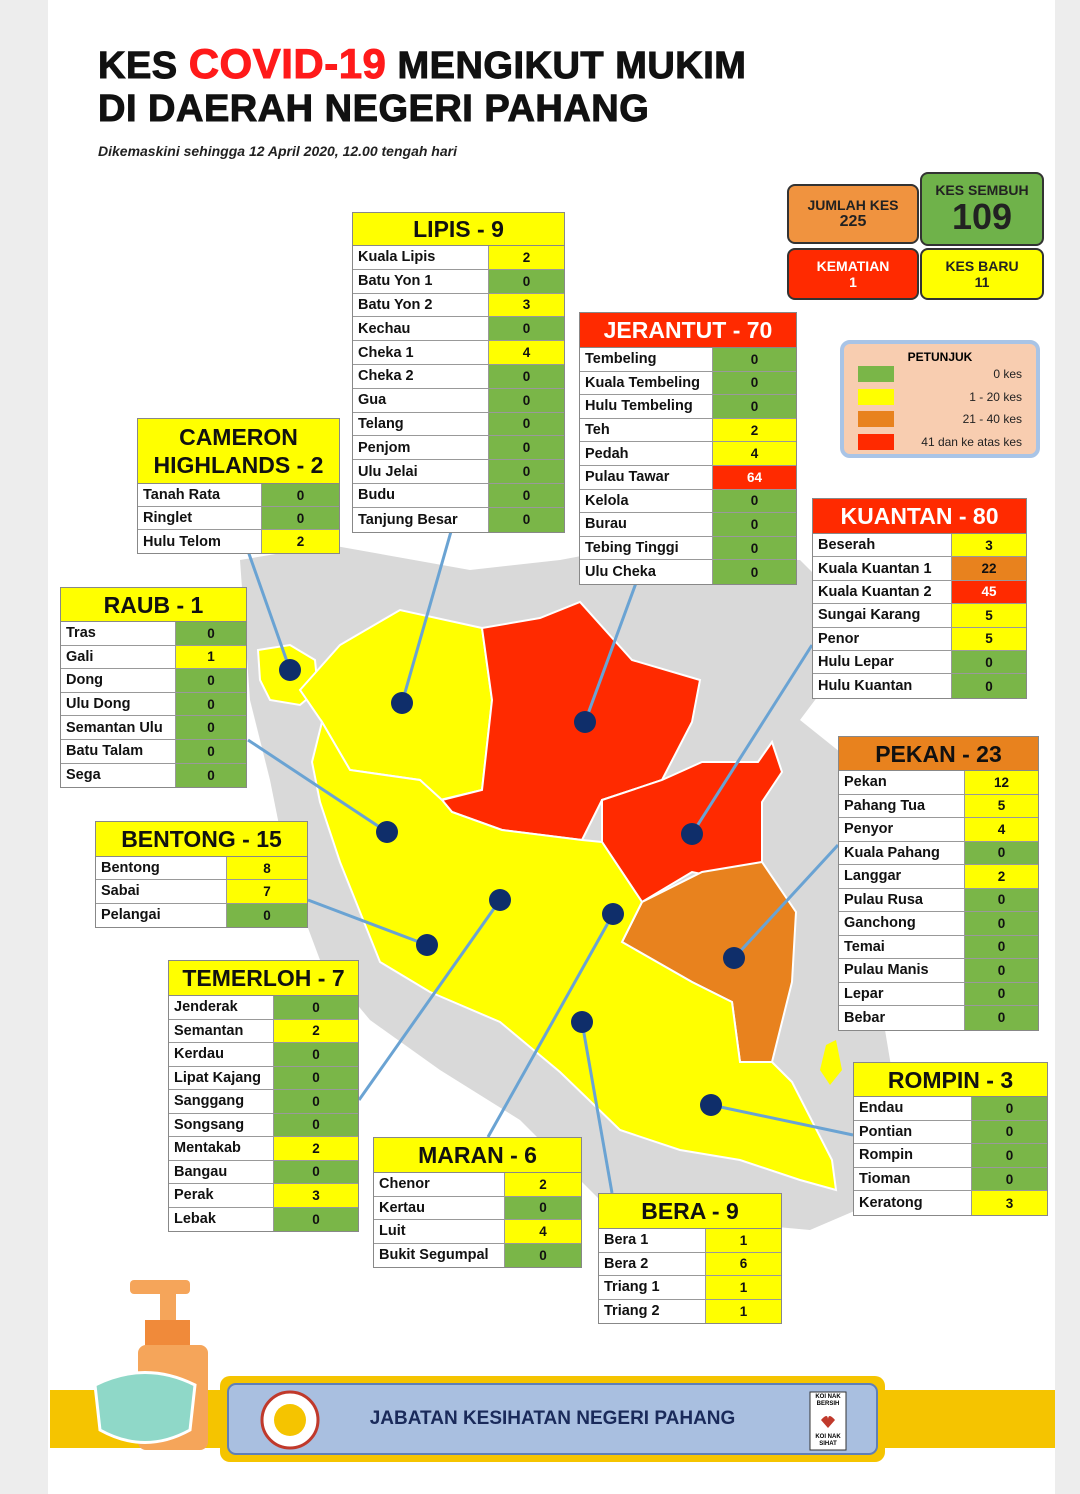 The height and width of the screenshot is (1494, 1080). Describe the element at coordinates (652, 1263) in the screenshot. I see `mukim-name: Bera 2` at that location.